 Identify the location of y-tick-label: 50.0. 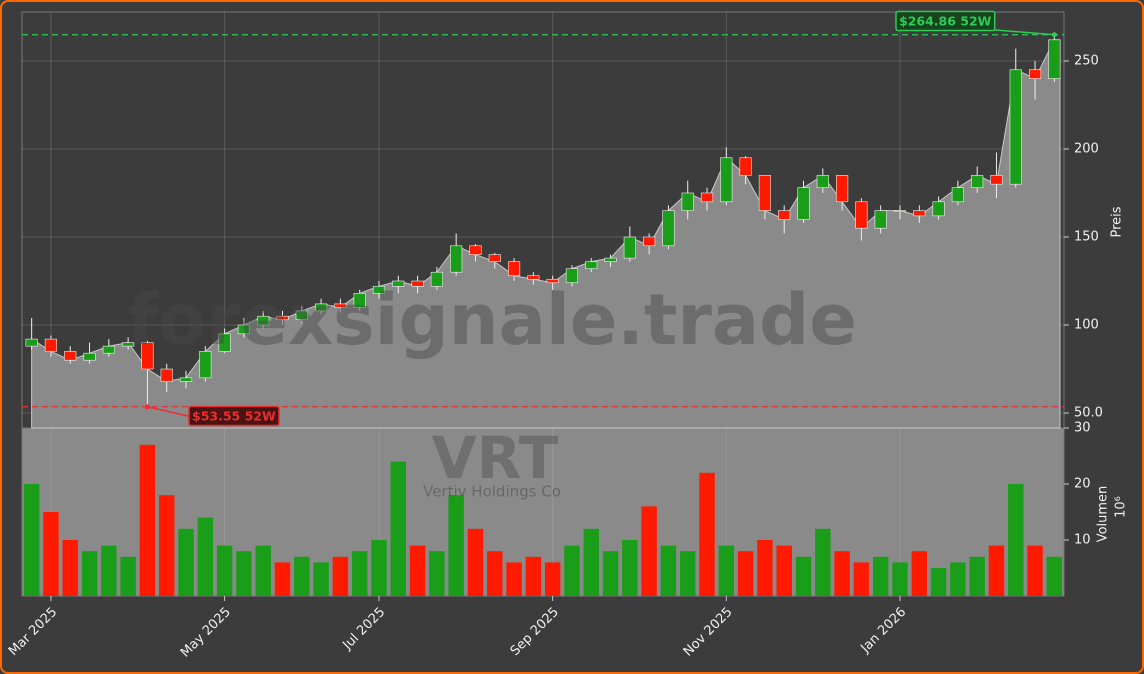
(1088, 413).